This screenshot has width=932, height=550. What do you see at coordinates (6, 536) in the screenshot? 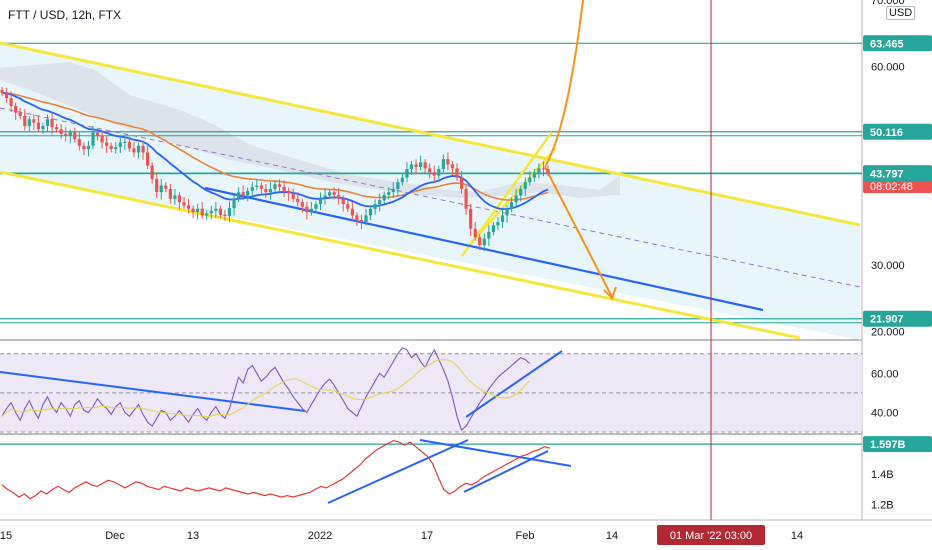
I see `time-axis-tick-label: 15` at bounding box center [6, 536].